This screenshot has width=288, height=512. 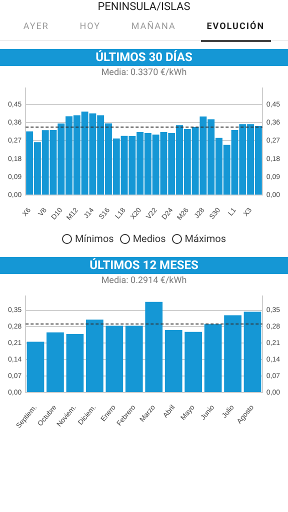 I want to click on chart-title: ÚLTIMOS 12 MESES, so click(x=144, y=265).